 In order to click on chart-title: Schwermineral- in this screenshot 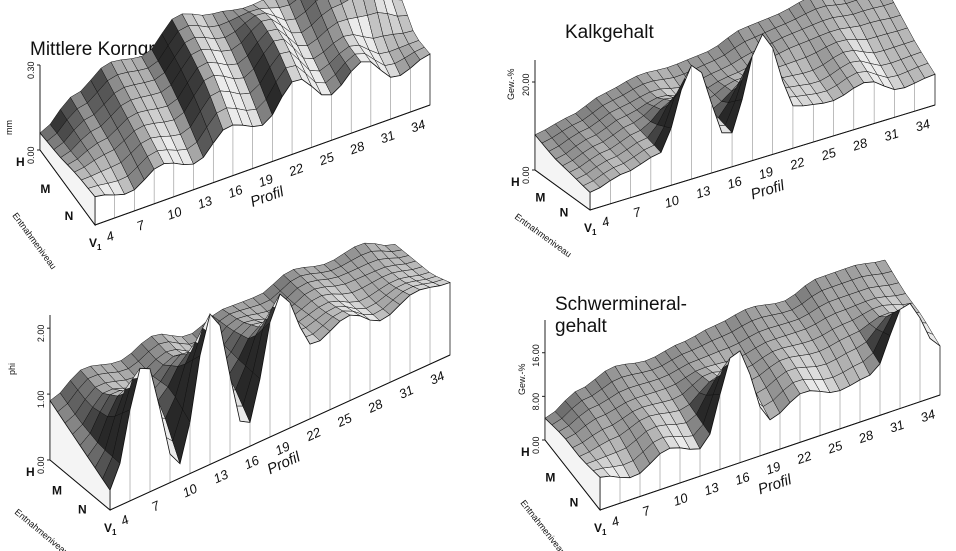, I will do `click(621, 304)`.